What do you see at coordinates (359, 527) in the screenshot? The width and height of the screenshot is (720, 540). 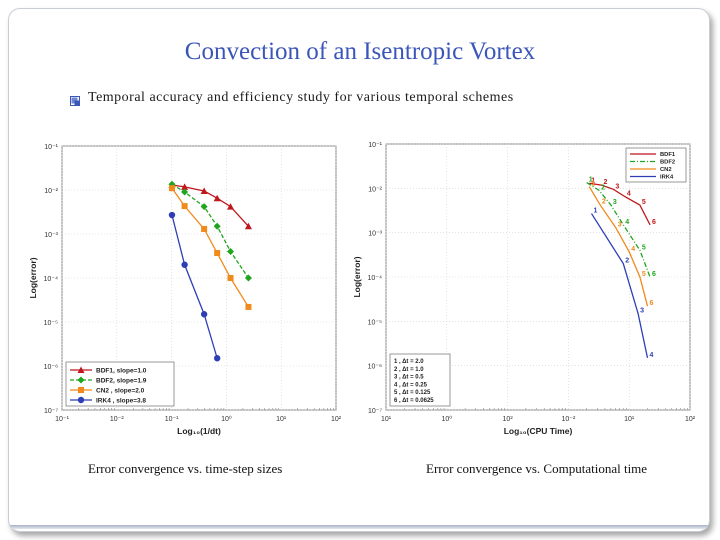 I see `slide-footer-bar` at bounding box center [359, 527].